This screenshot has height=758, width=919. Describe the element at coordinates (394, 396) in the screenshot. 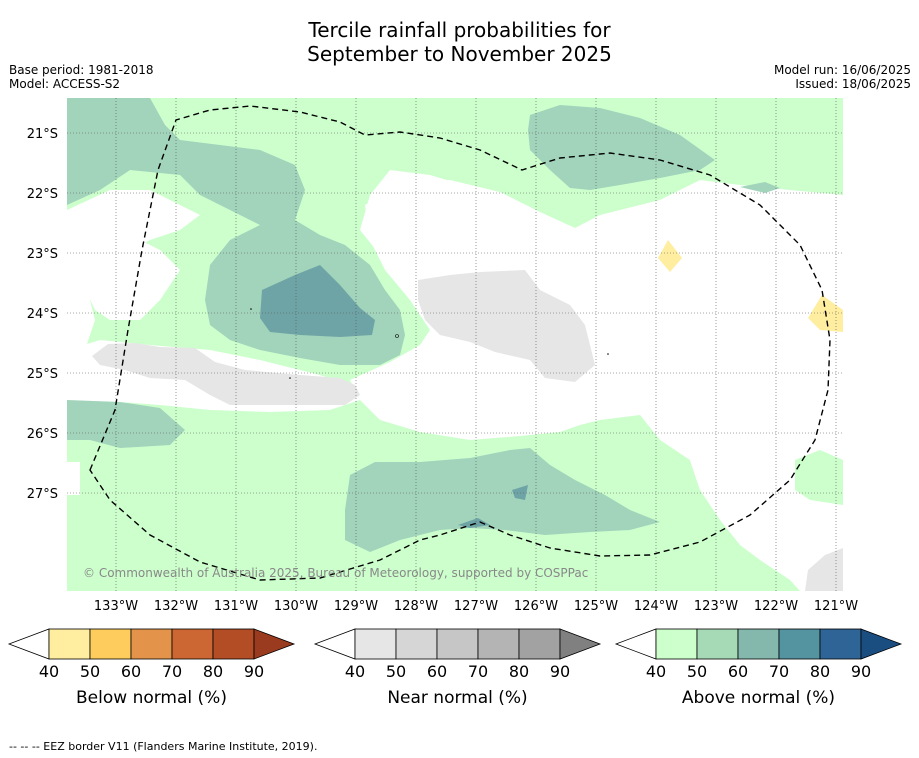

I see `above-normal-60-shading` at that location.